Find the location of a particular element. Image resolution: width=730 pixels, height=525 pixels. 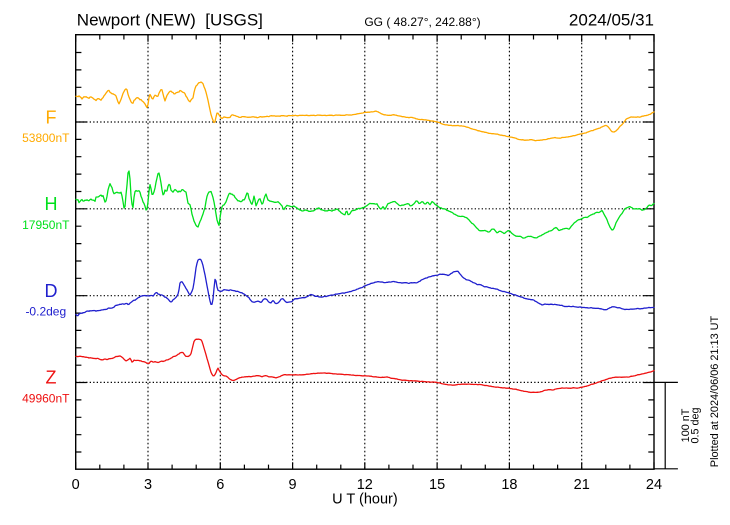

svg-text: 17950nT is located at coordinates (46, 225).